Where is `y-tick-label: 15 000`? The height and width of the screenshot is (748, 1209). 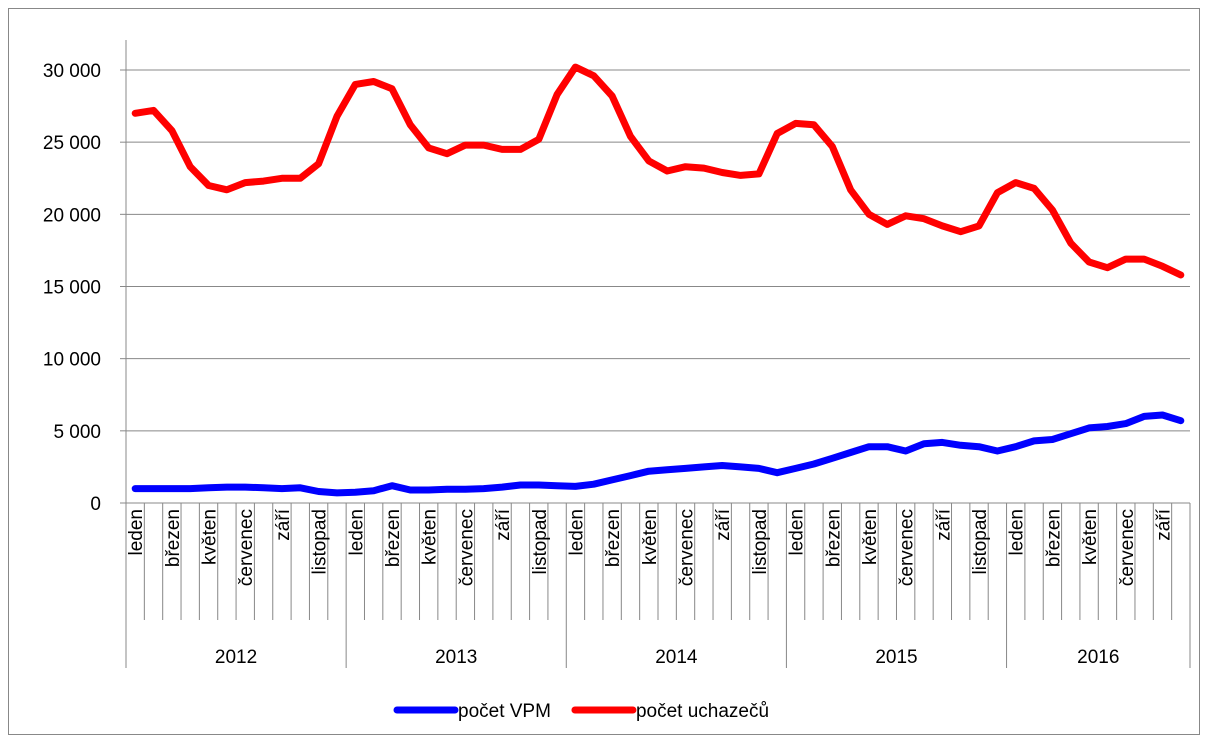
y-tick-label: 15 000 is located at coordinates (72, 288).